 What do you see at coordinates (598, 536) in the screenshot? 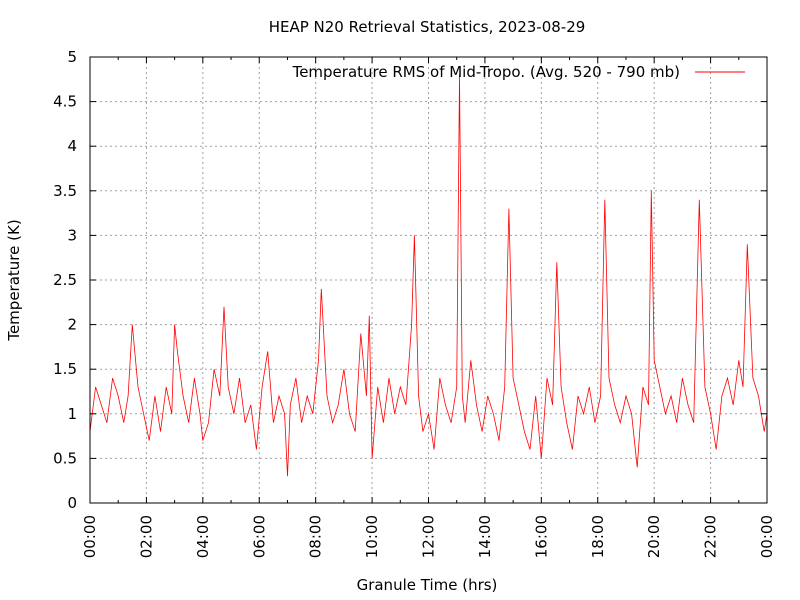
I see `x-tick-label: 18:00` at bounding box center [598, 536].